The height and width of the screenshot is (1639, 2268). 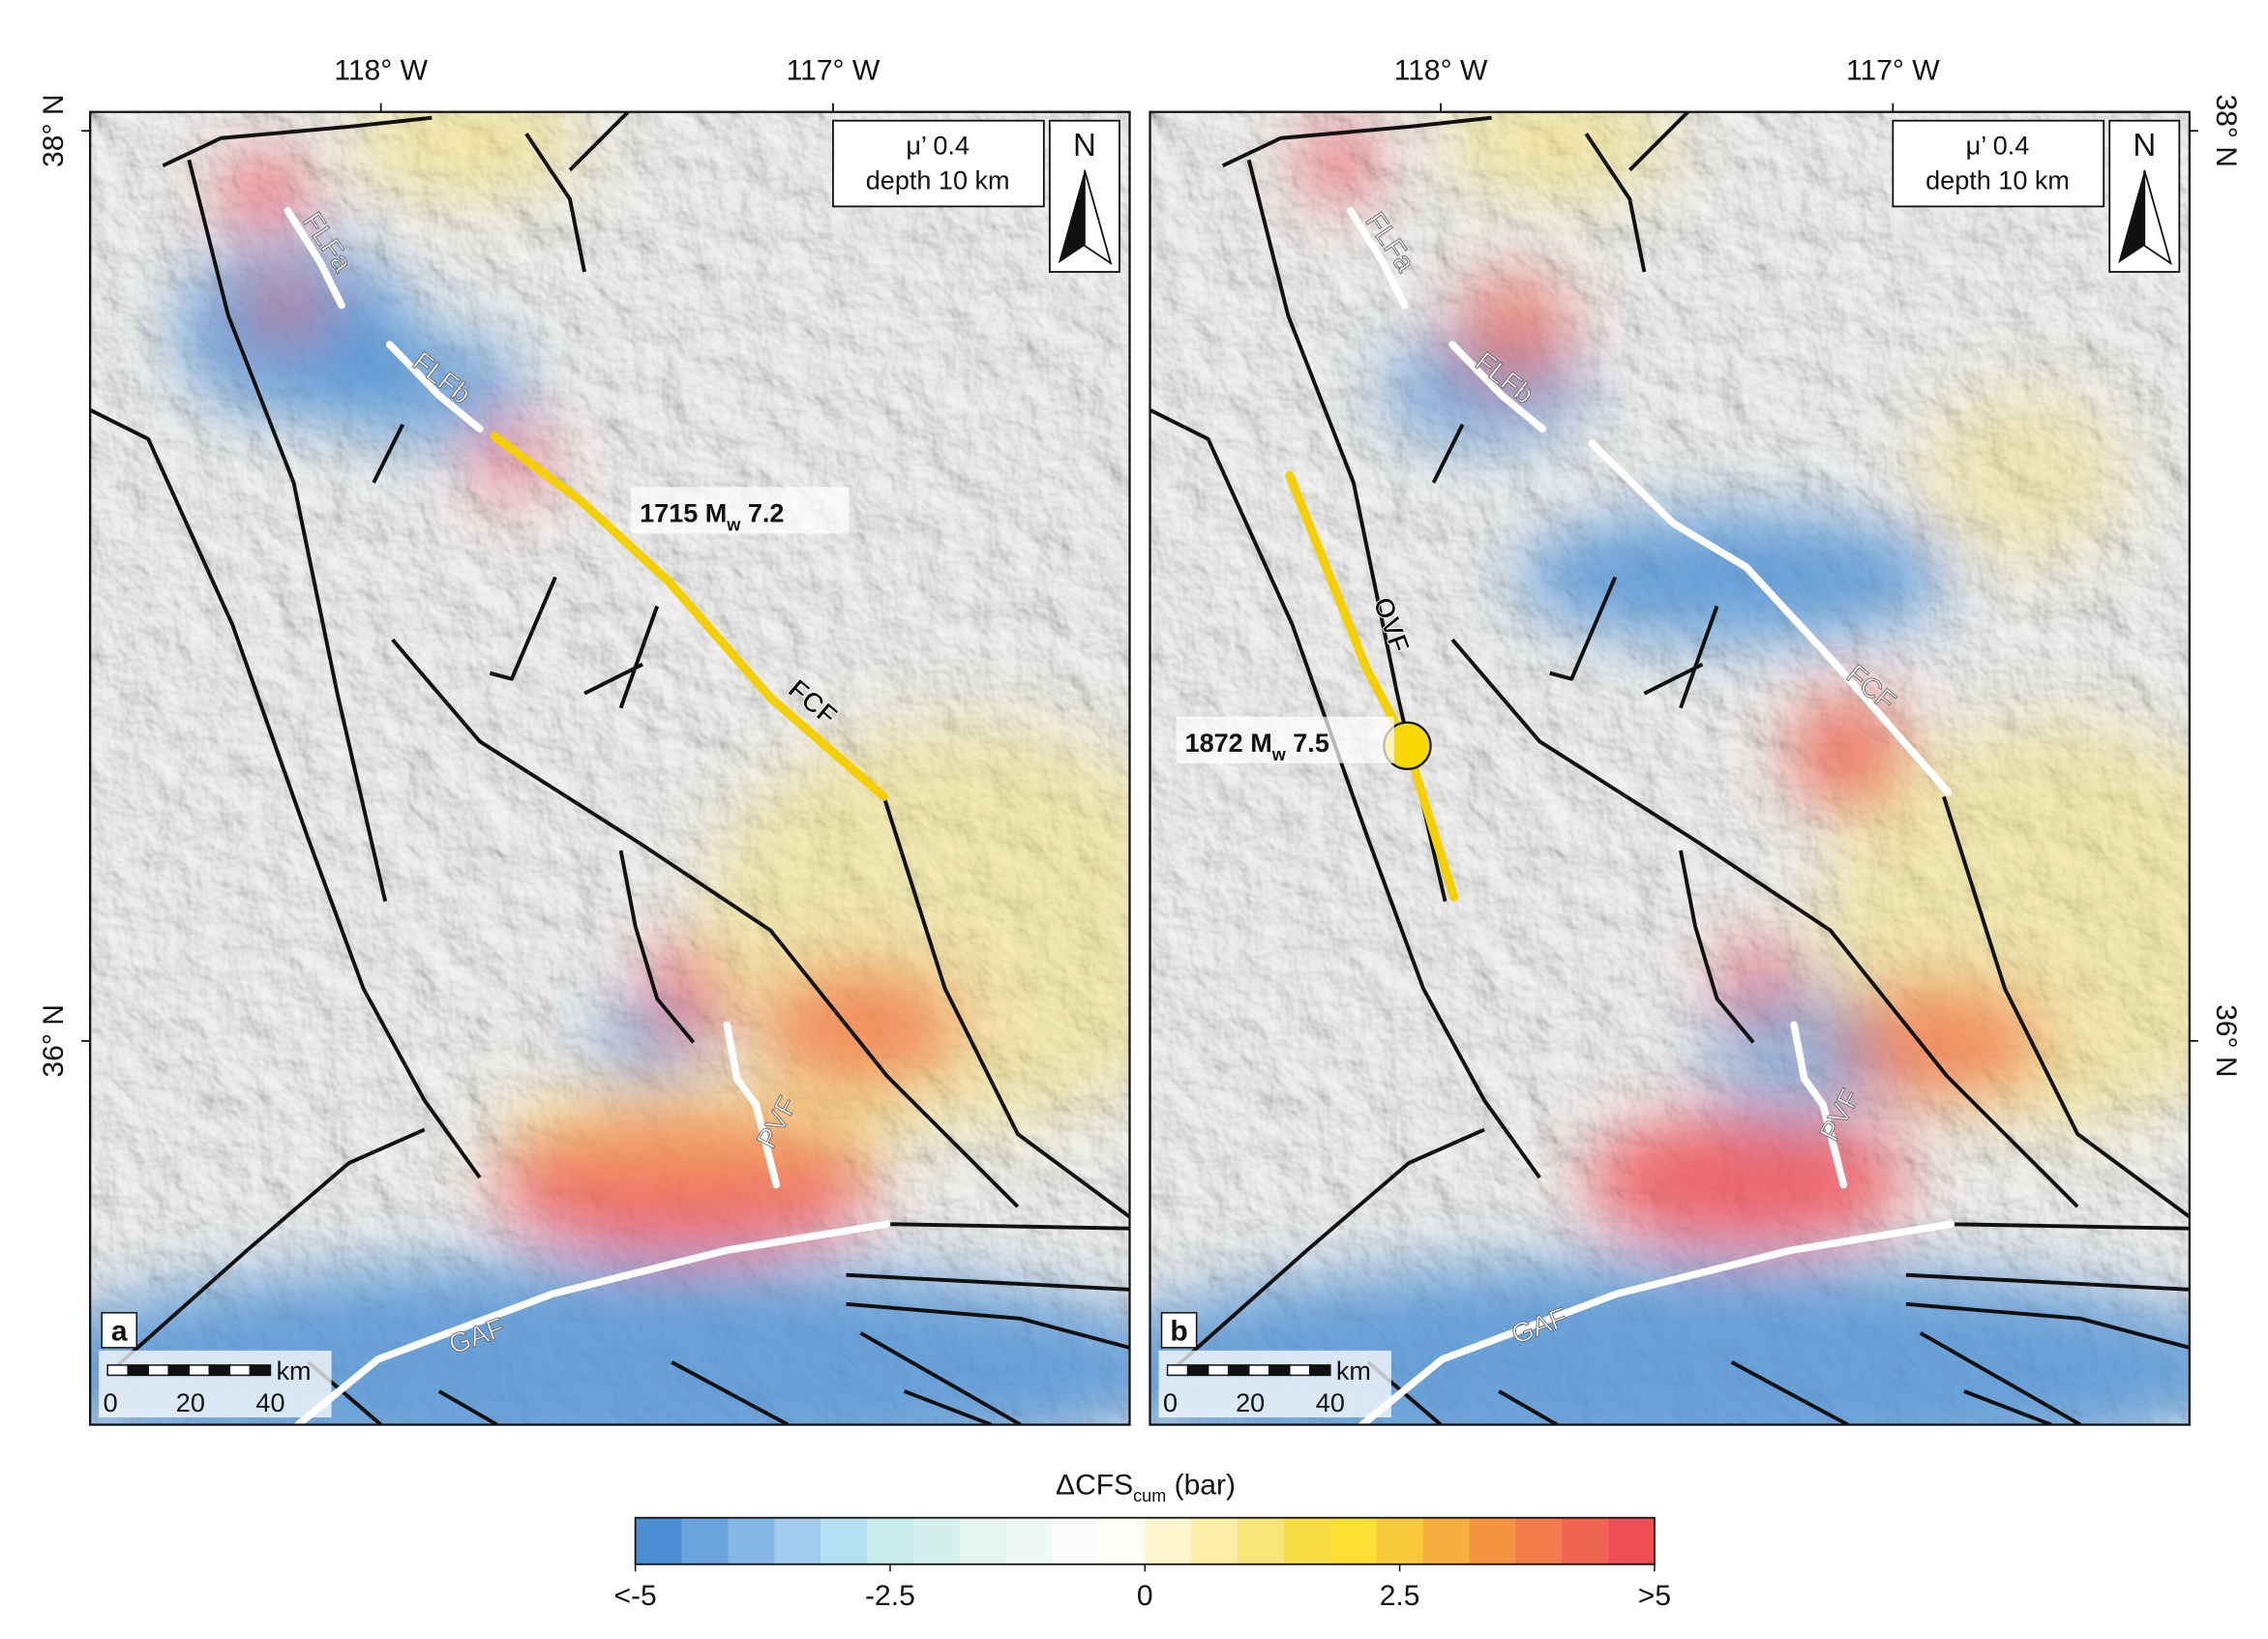 I want to click on colorbar-tick-label: >5, so click(x=1654, y=1596).